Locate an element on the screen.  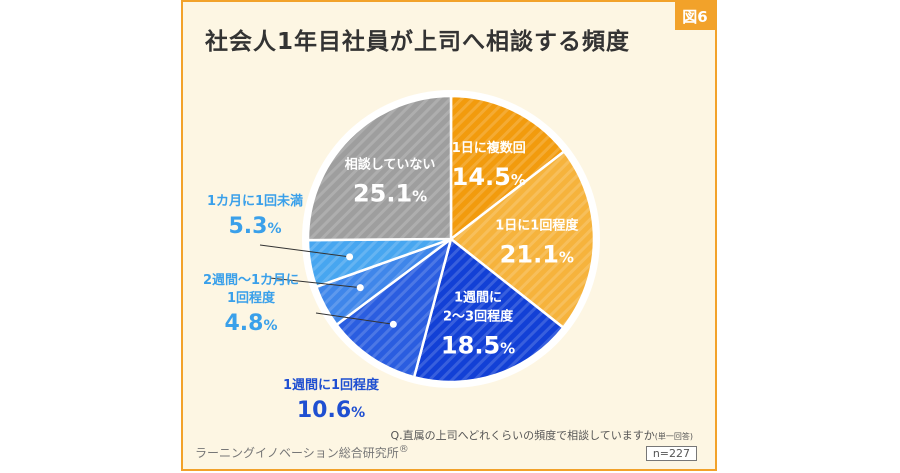
source-name: ラーニングイノベーション総合研究所 is located at coordinates (297, 453).